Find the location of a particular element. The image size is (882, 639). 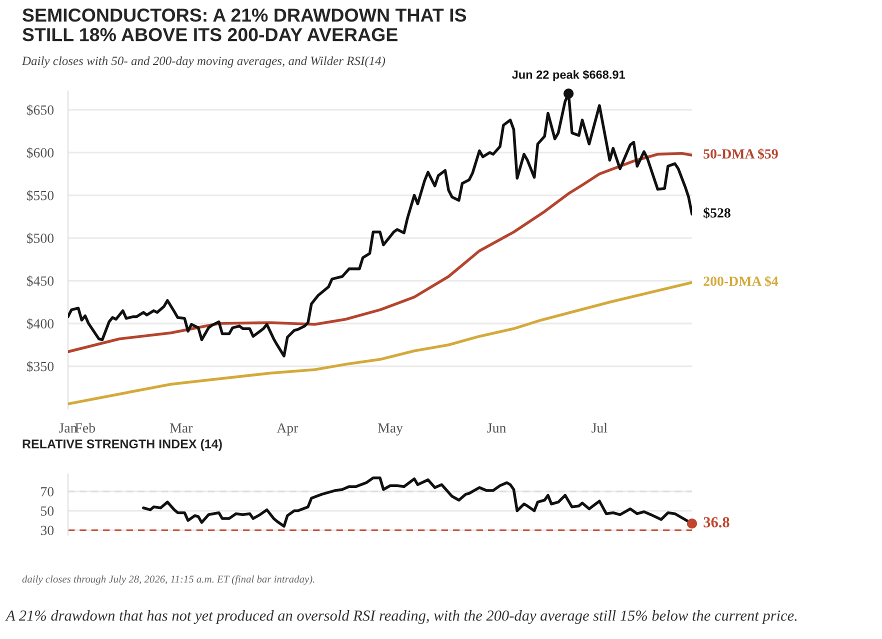

annotation: 36.8 is located at coordinates (717, 522).